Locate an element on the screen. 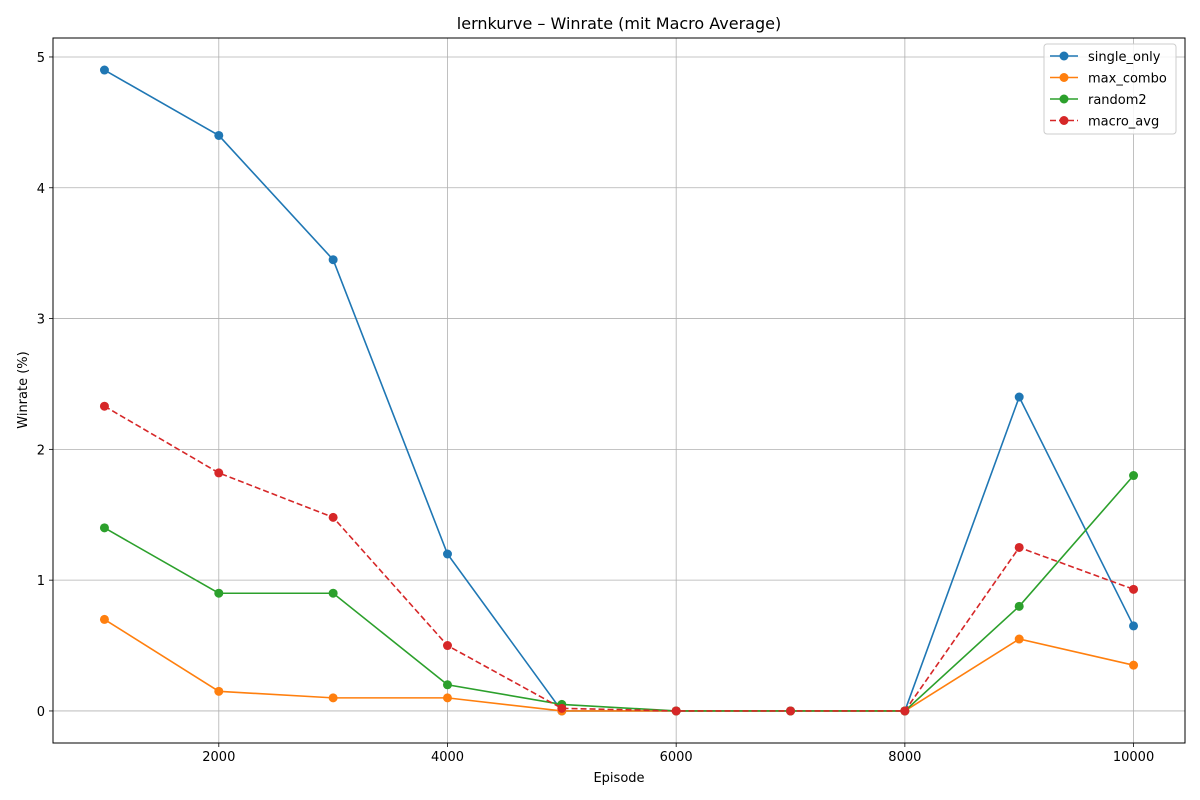 The image size is (1200, 800). legend-item-max_combo: max_combo is located at coordinates (1108, 79).